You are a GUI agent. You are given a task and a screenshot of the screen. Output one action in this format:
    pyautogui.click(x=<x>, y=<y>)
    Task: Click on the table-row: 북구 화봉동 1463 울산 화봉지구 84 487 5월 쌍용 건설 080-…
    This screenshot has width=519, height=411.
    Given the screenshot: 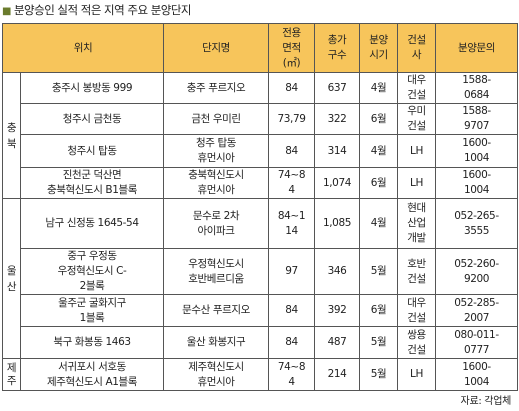 What is the action you would take?
    pyautogui.click(x=260, y=342)
    